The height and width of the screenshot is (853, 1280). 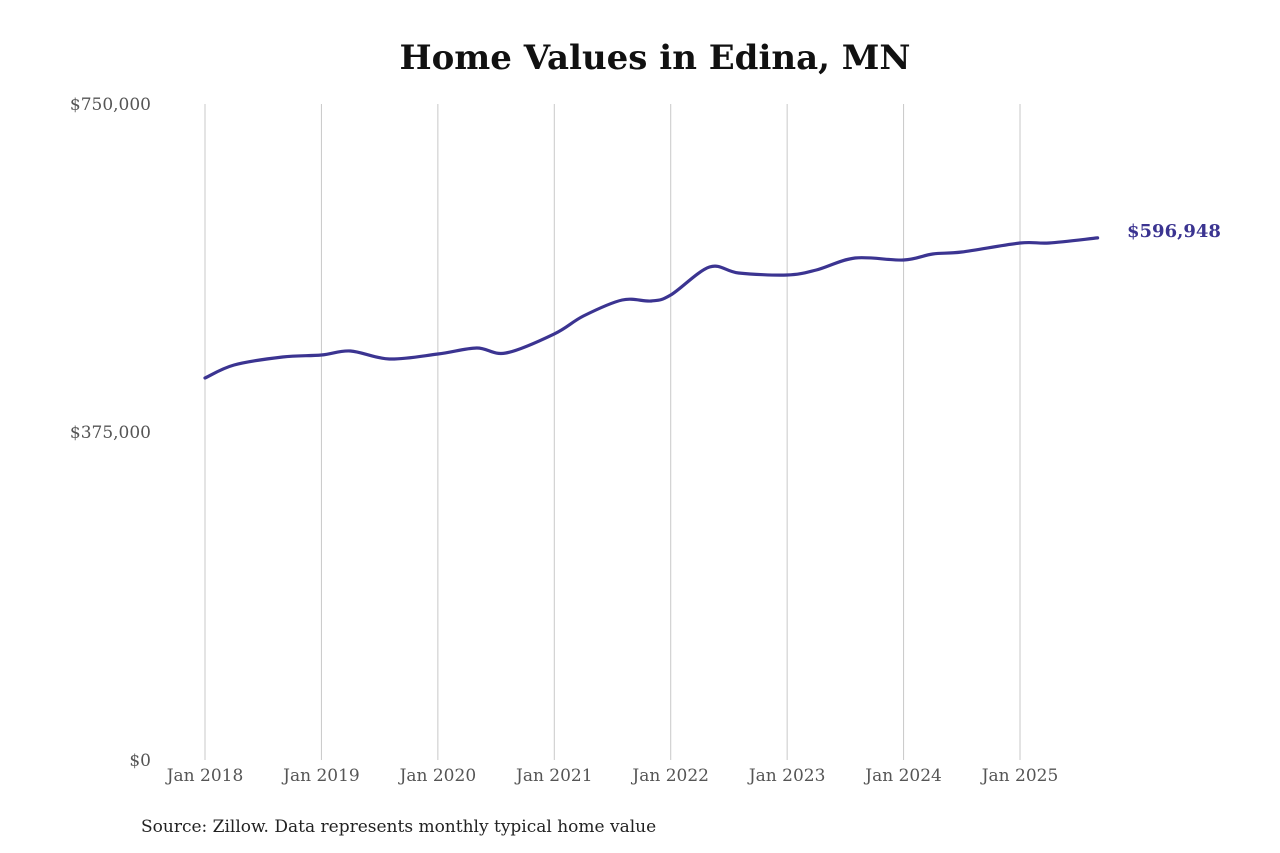 I want to click on x-tick-label: Jan 2023, so click(x=786, y=776).